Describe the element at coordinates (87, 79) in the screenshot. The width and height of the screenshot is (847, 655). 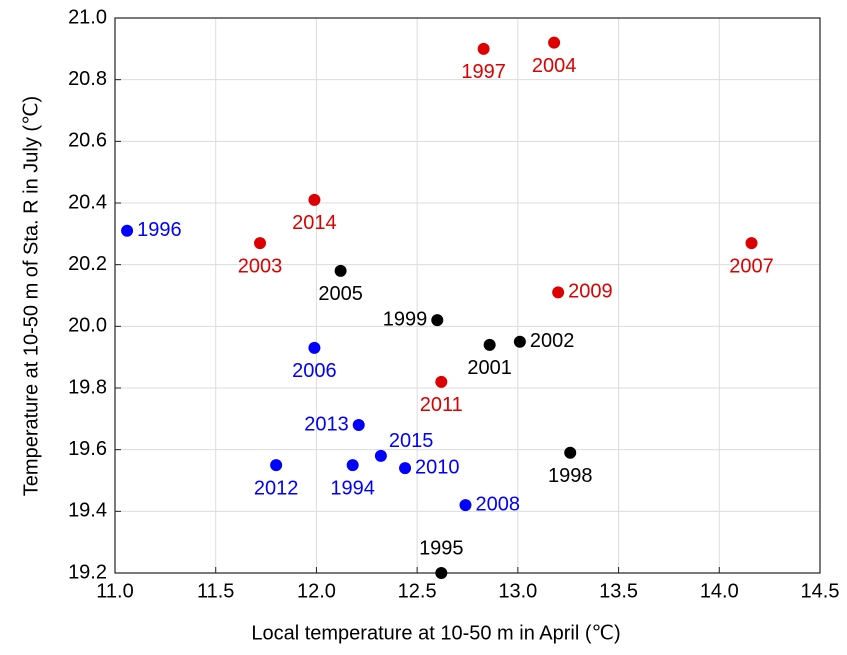
I see `y-tick-label: 20.8` at that location.